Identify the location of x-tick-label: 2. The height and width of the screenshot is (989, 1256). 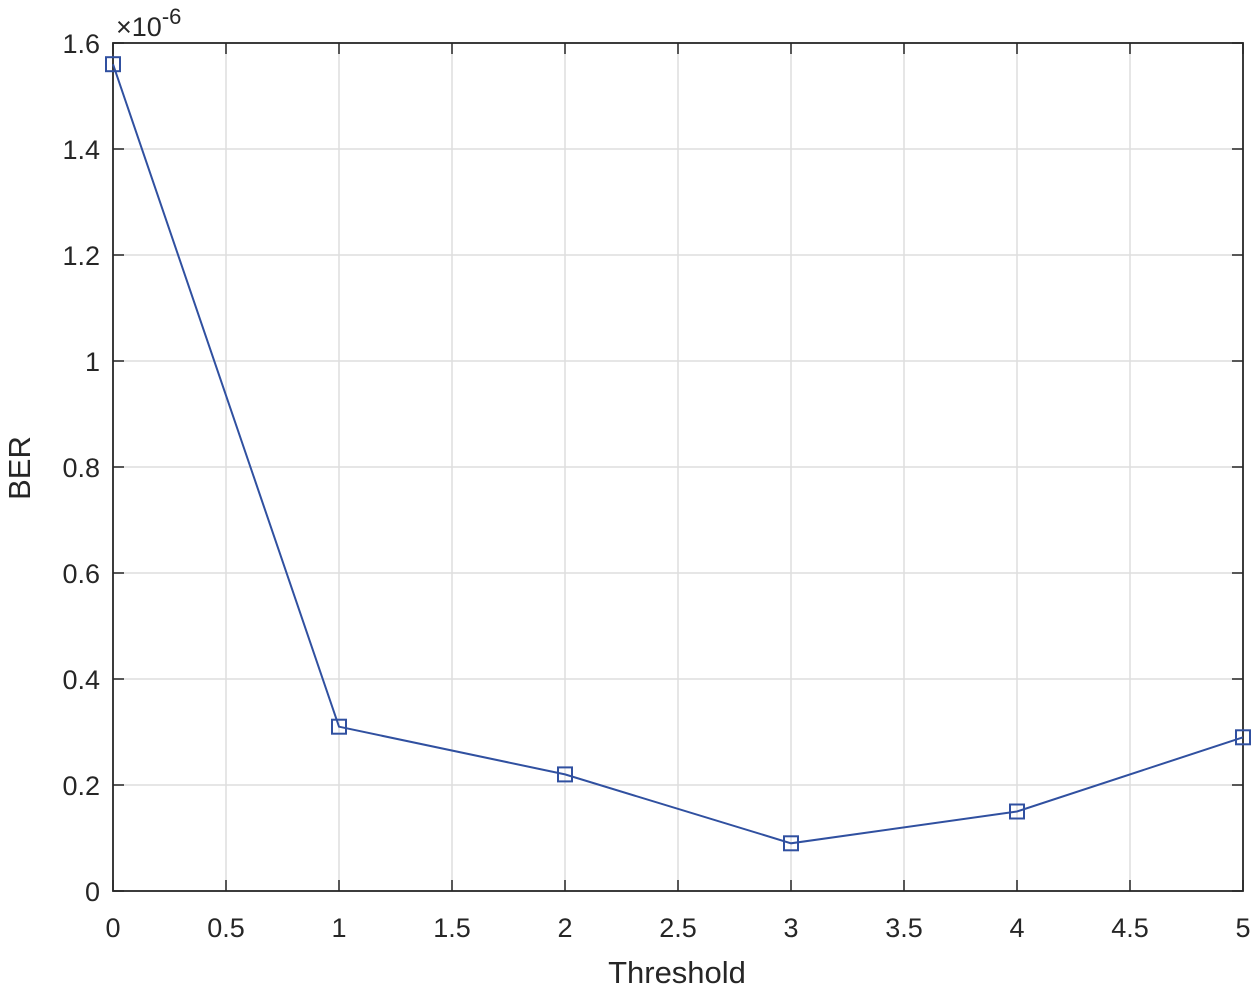
(564, 928).